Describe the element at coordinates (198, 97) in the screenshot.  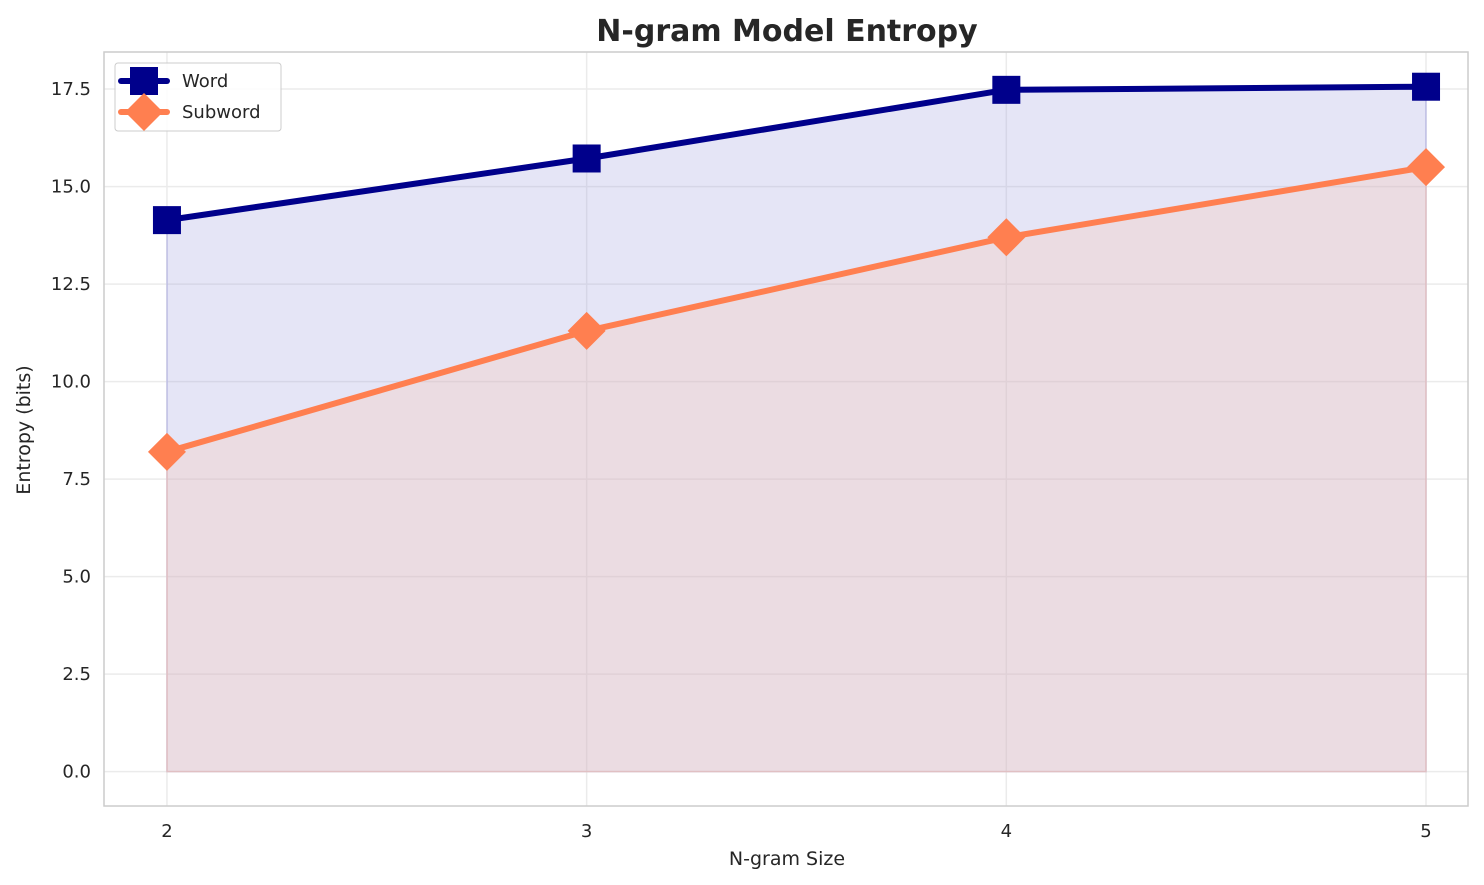
I see `legend: Word Subword` at that location.